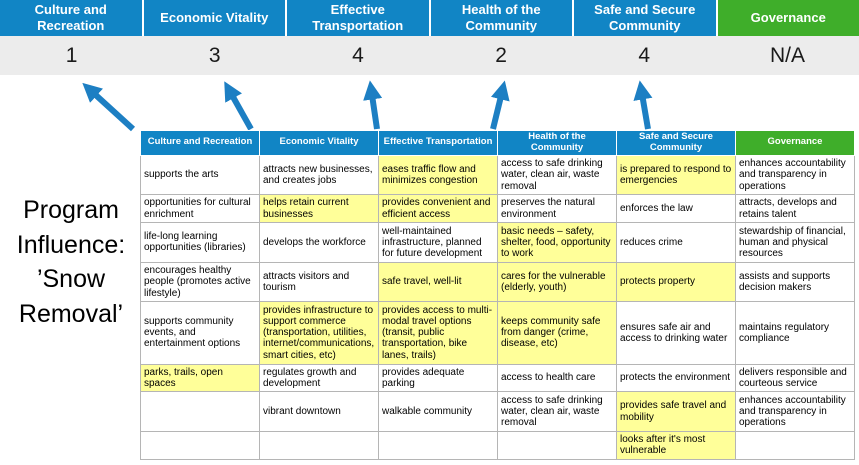 The width and height of the screenshot is (859, 465). What do you see at coordinates (319, 378) in the screenshot?
I see `matrix-cell: regulates growth and development` at bounding box center [319, 378].